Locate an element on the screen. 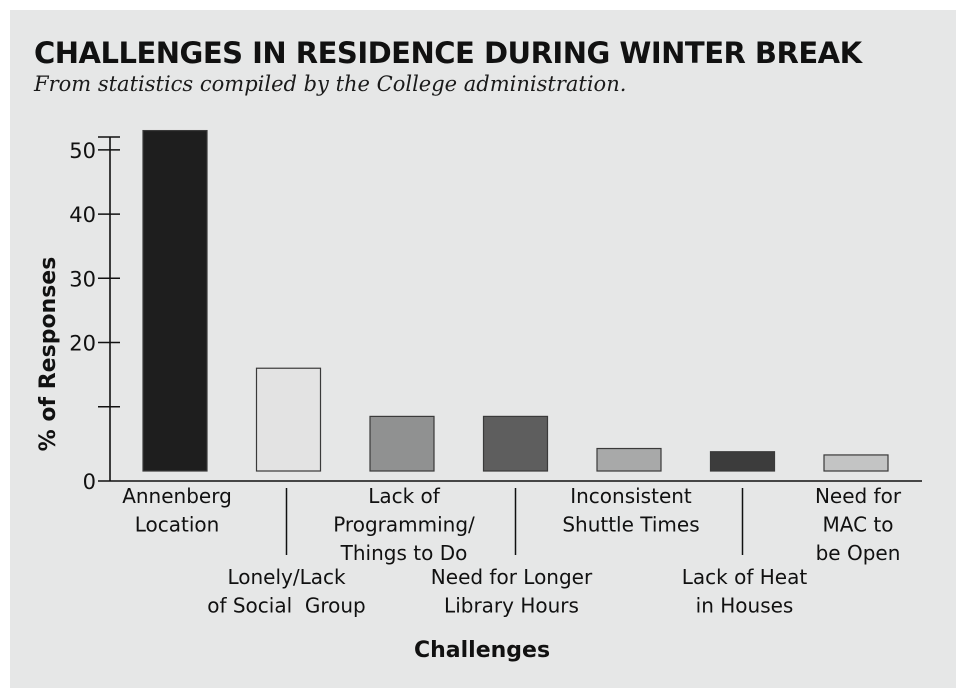 The width and height of the screenshot is (960, 697). category-label-line: Shuttle Times is located at coordinates (630, 525).